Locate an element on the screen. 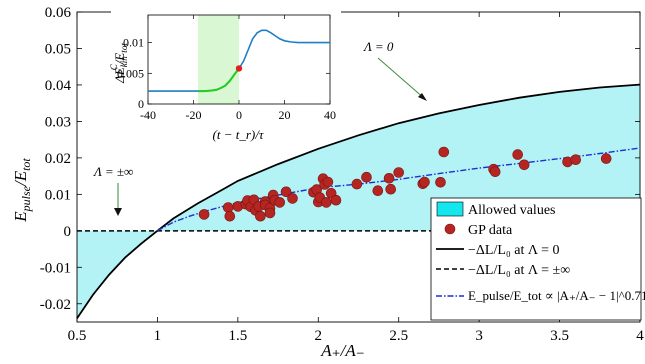  inset-y-tick-label: 0.005 is located at coordinates (130, 73).